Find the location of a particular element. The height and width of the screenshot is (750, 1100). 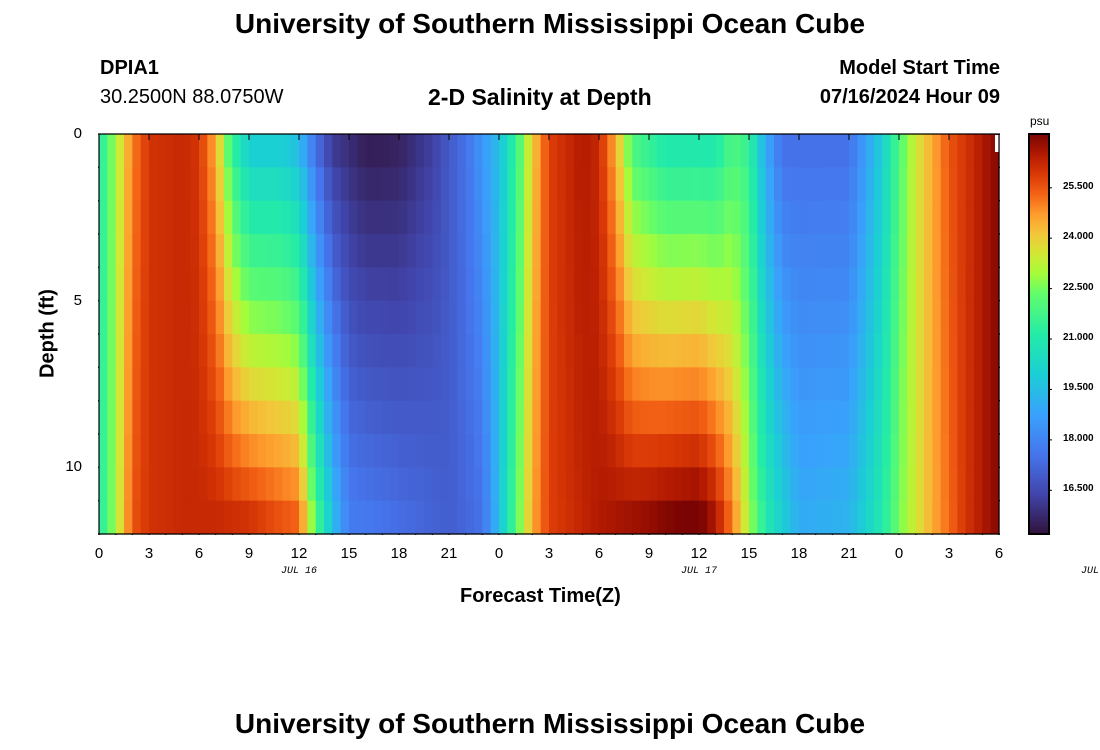

x-tick-label: 6 is located at coordinates (199, 553).